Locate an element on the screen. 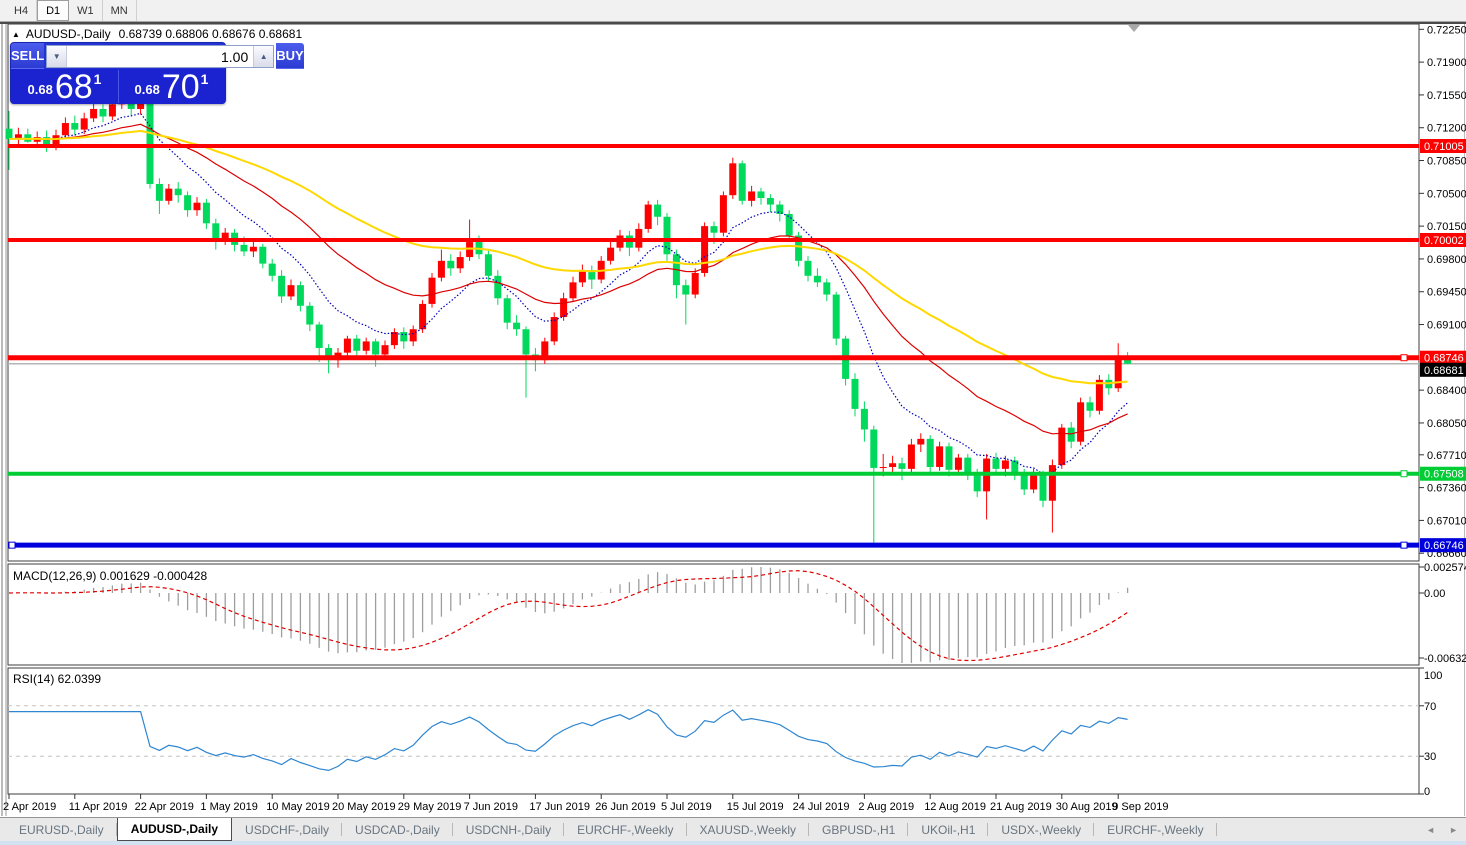 This screenshot has height=845, width=1466. volume-decrease-icon: ▼ is located at coordinates (57, 56).